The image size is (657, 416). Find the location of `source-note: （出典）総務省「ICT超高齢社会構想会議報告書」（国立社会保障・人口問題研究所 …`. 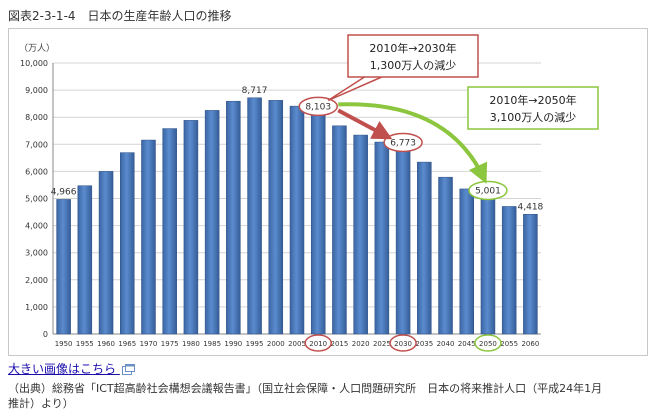

source-note: （出典）総務省「ICT超高齢社会構想会議報告書」（国立社会保障・人口問題研究所 … is located at coordinates (305, 396).